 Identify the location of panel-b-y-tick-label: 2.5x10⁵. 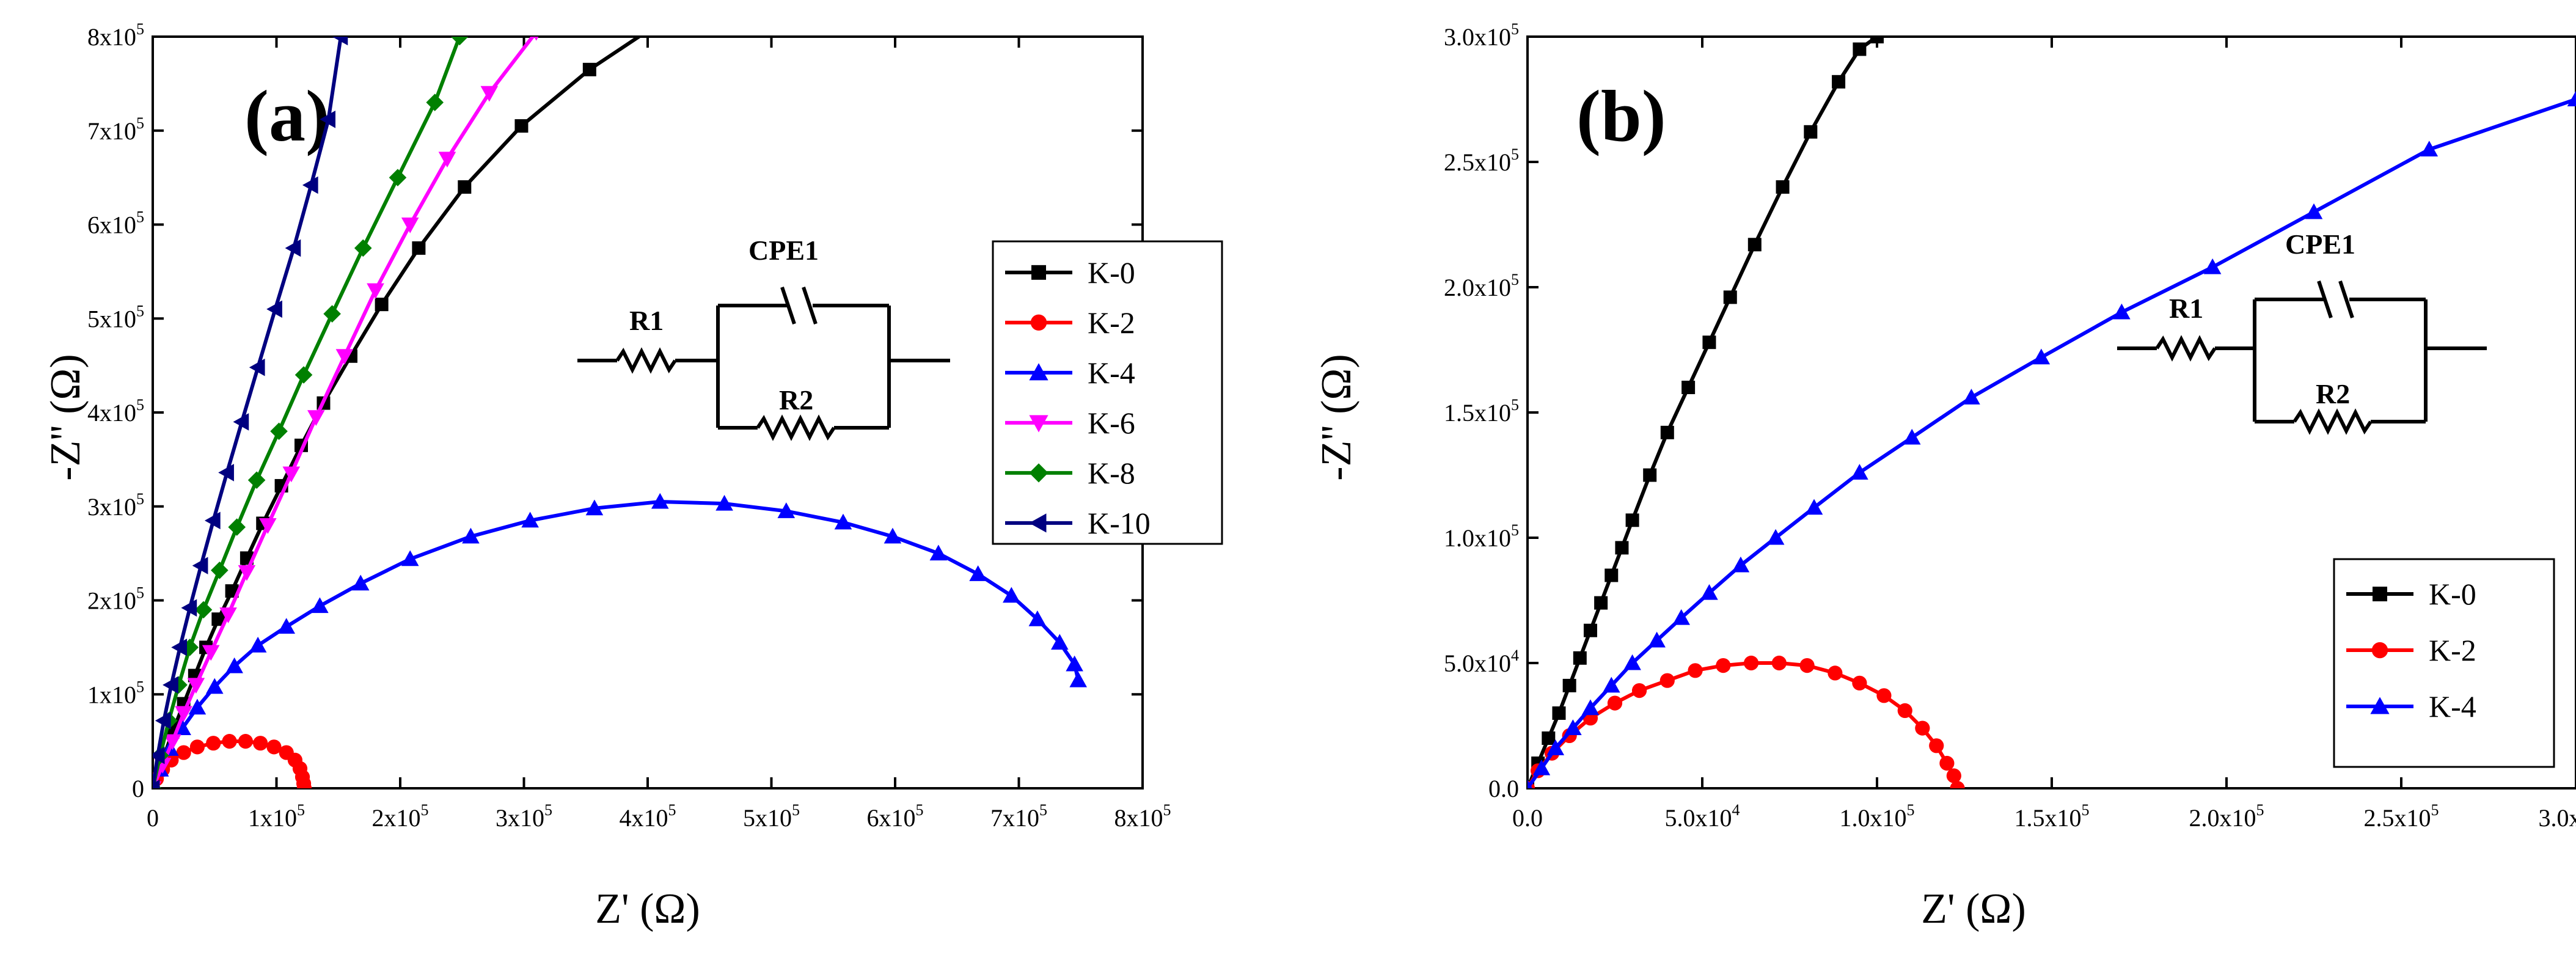
(1481, 160).